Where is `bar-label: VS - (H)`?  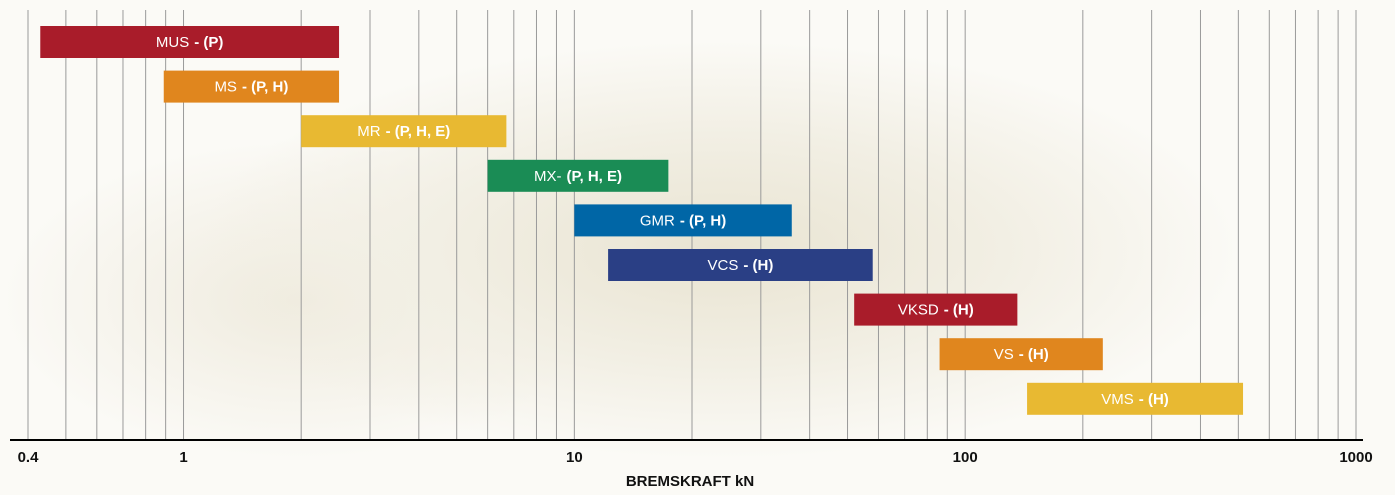
bar-label: VS - (H) is located at coordinates (1021, 354).